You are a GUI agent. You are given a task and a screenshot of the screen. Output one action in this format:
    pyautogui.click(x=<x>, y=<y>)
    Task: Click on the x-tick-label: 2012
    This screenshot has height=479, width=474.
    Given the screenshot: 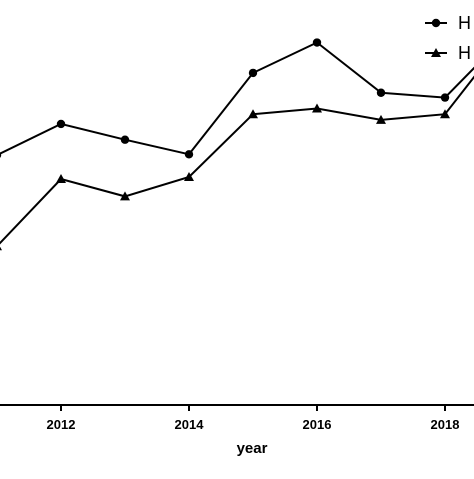 What is the action you would take?
    pyautogui.click(x=61, y=424)
    